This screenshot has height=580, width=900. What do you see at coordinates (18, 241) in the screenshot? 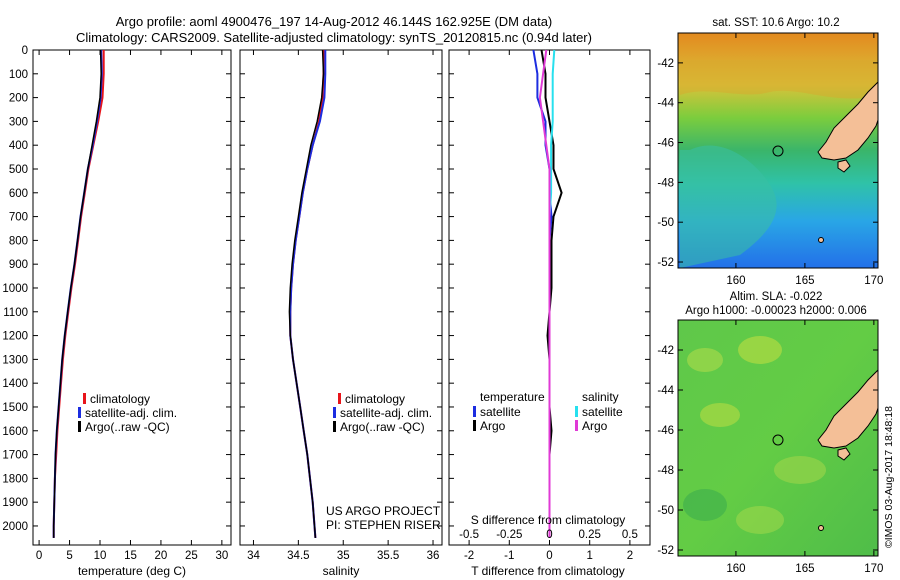
I see `depth-tick-label: 800` at bounding box center [18, 241].